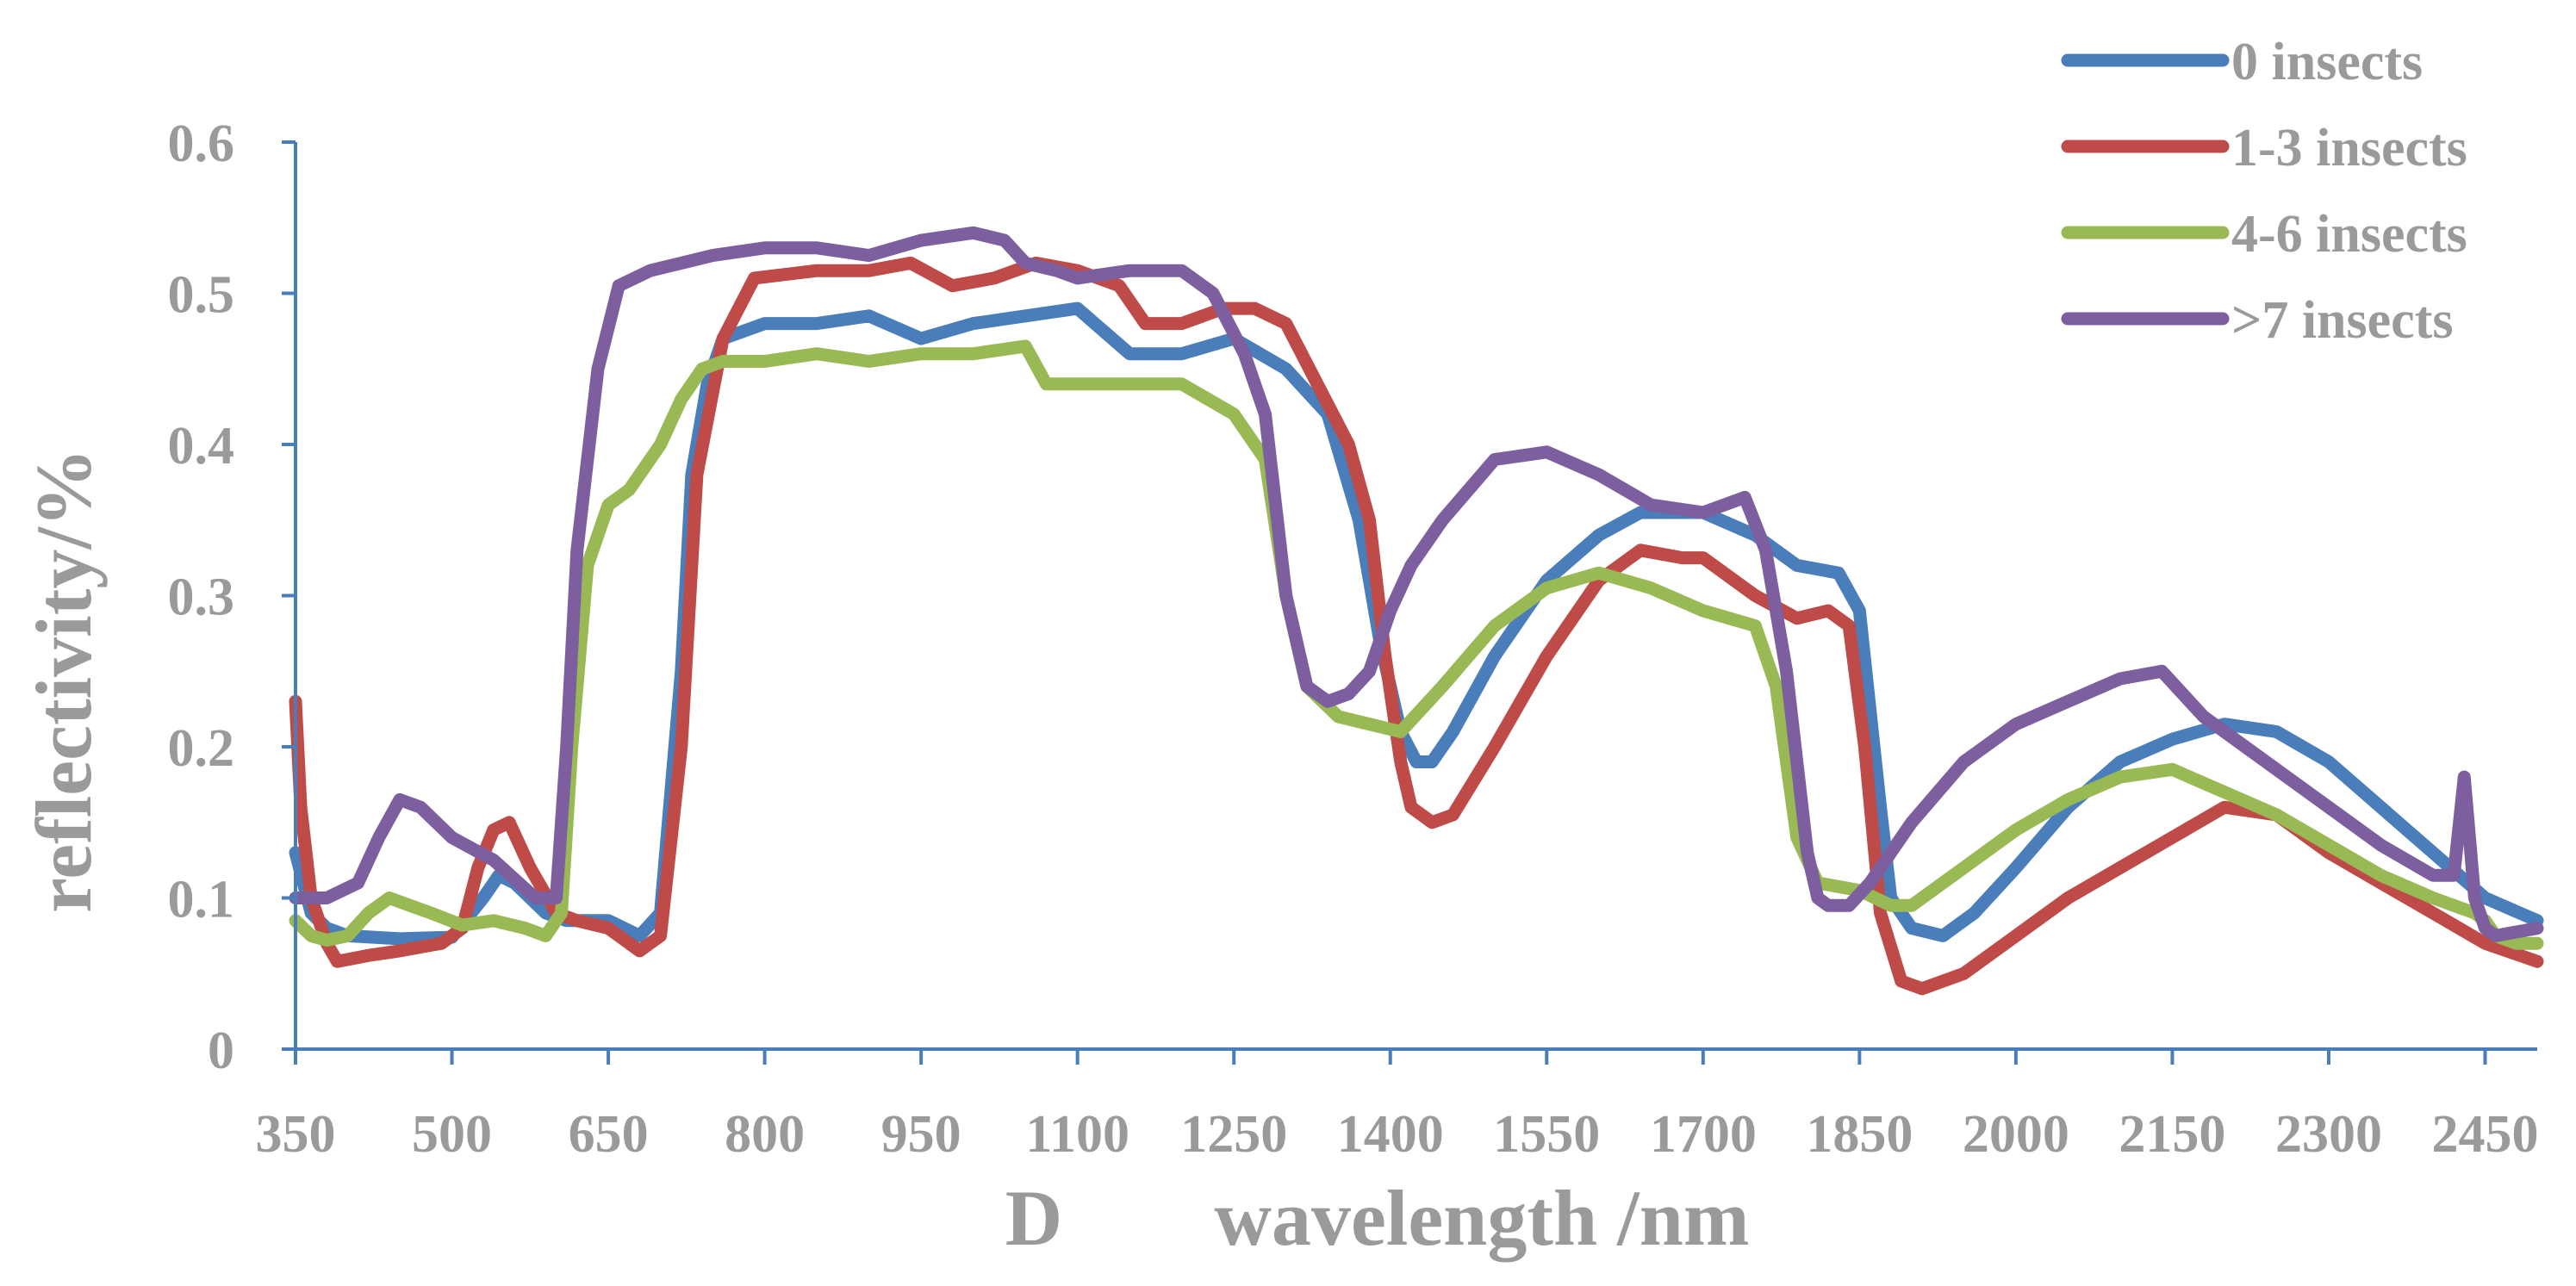  What do you see at coordinates (609, 1134) in the screenshot?
I see `x-tick-label: 650` at bounding box center [609, 1134].